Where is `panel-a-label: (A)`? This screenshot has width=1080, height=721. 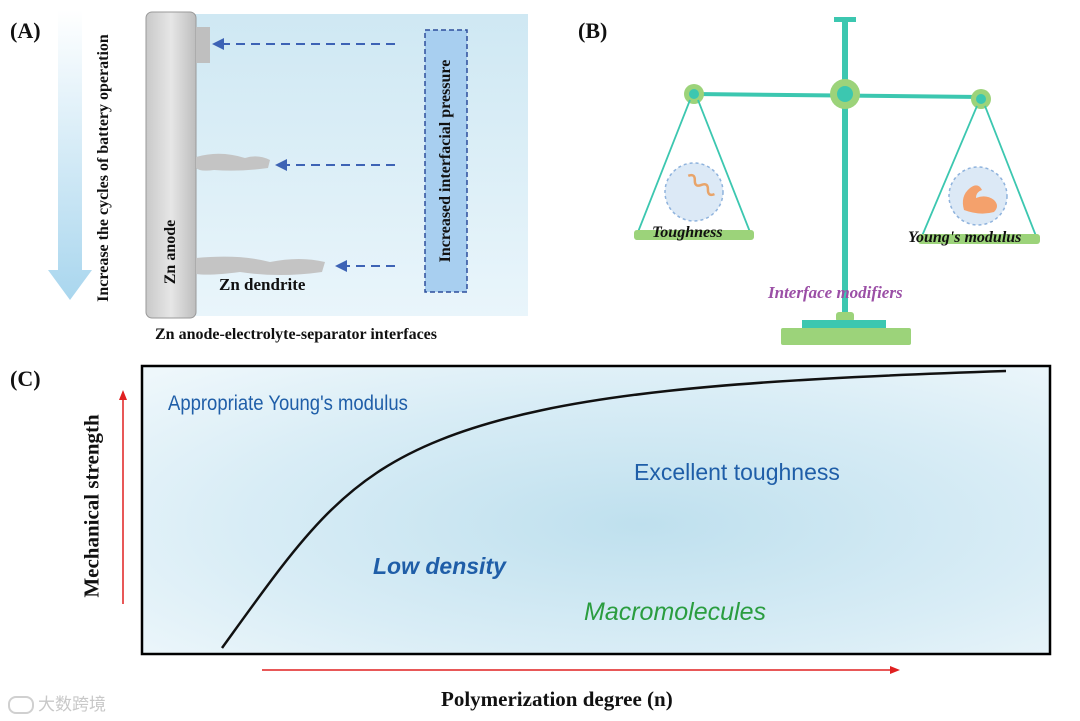
panel-a-label: (A) is located at coordinates (25, 30).